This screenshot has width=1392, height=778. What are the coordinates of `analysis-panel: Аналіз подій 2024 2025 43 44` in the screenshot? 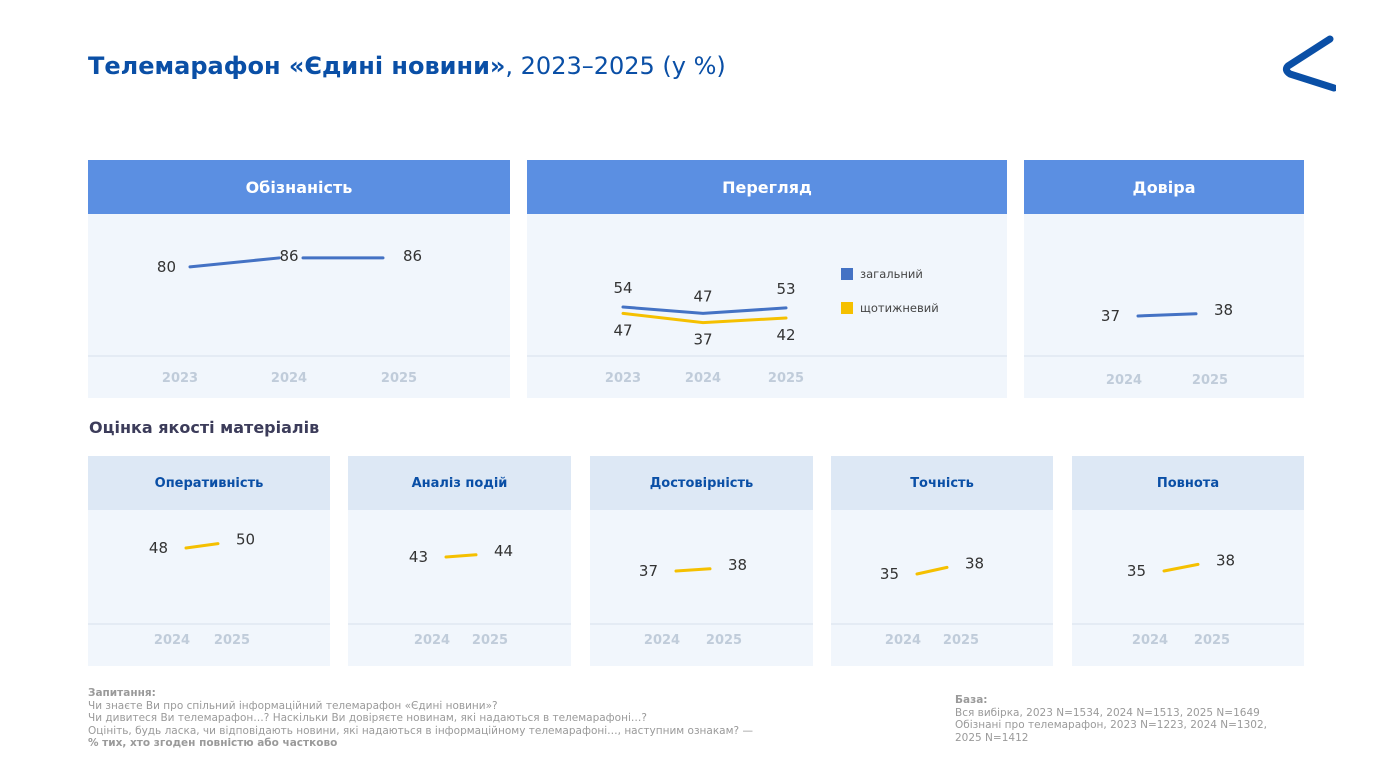 It's located at (459, 561).